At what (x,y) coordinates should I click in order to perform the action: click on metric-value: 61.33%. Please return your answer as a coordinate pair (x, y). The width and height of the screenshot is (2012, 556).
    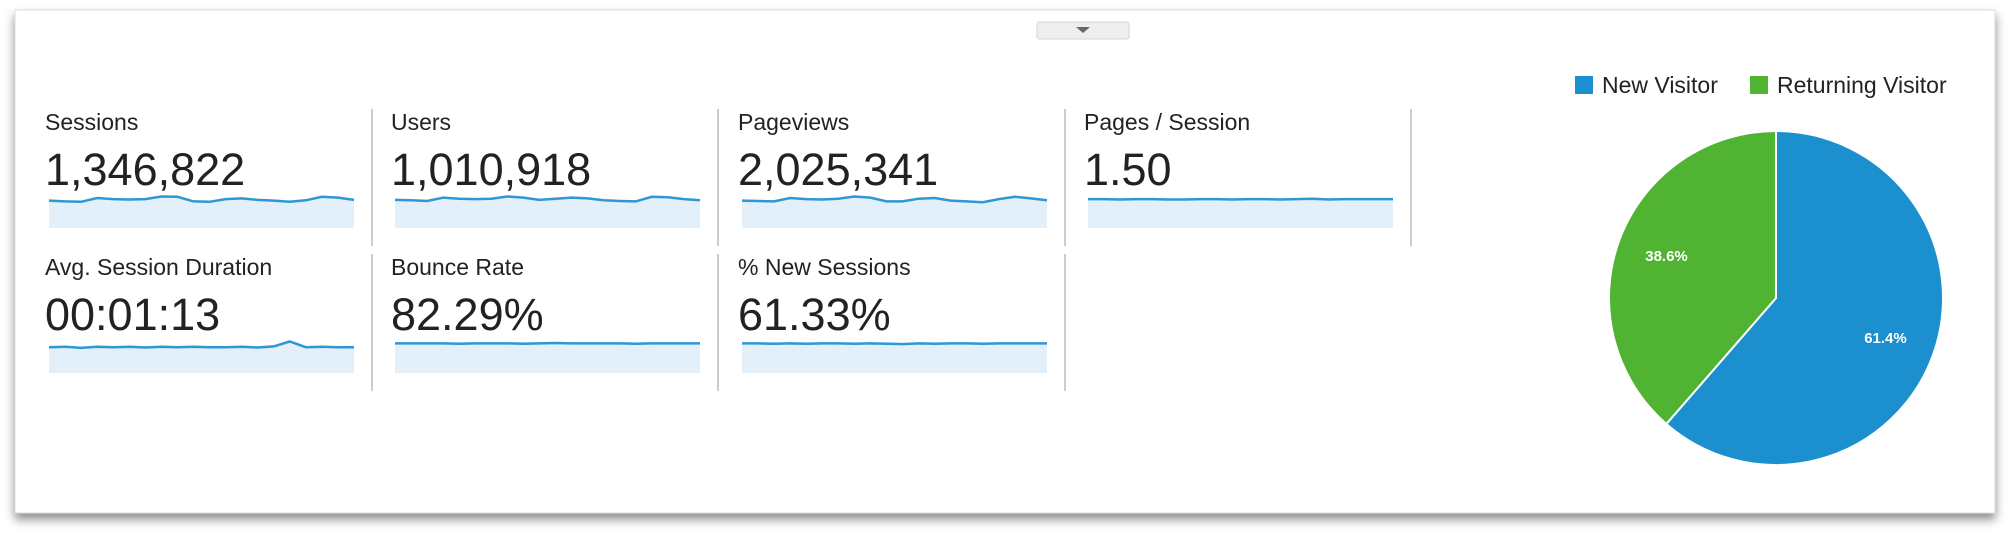
    Looking at the image, I should click on (814, 314).